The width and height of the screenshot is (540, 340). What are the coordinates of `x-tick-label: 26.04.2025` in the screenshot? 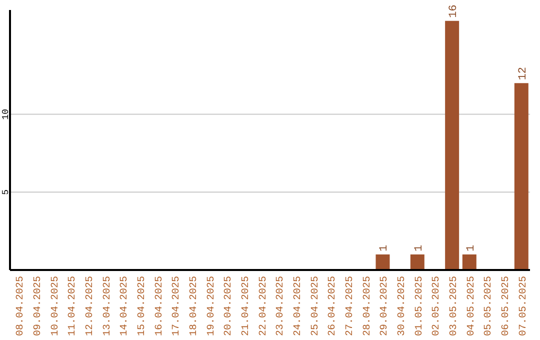 It's located at (333, 306).